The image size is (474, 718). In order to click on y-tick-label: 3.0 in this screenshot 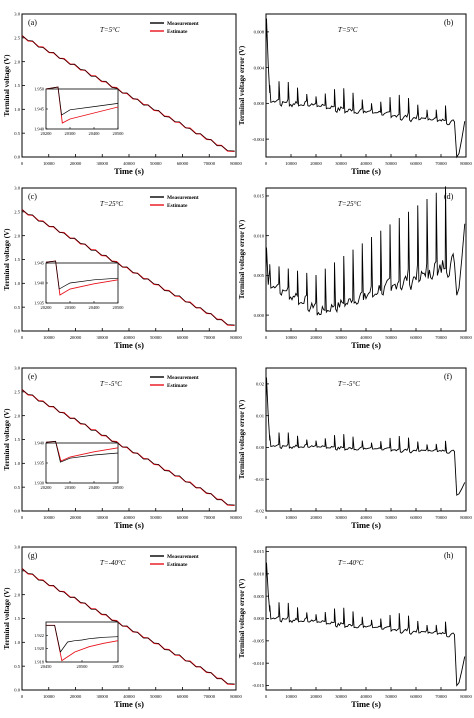, I will do `click(17, 547)`.